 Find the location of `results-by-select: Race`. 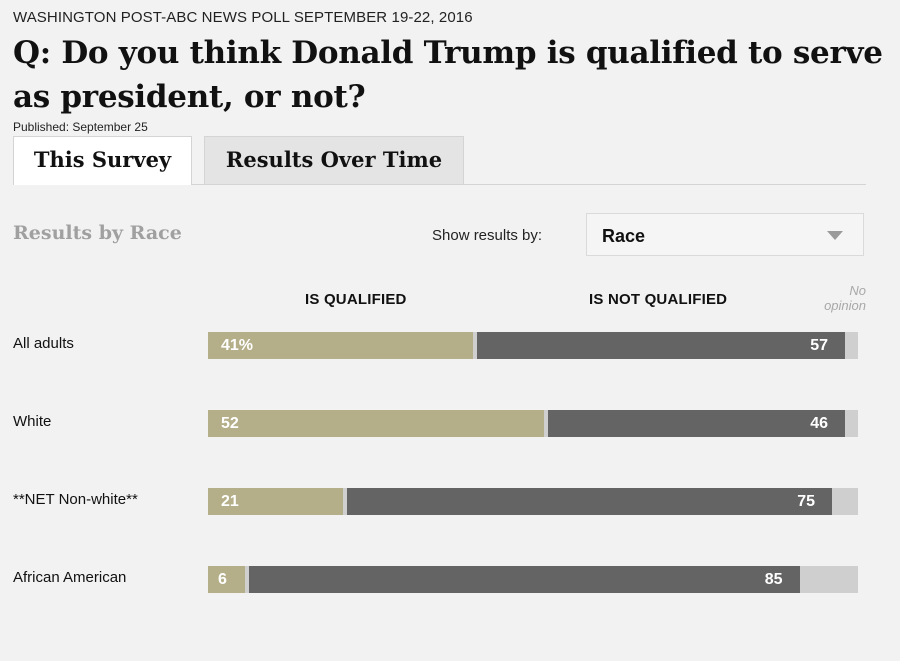

results-by-select: Race is located at coordinates (725, 234).